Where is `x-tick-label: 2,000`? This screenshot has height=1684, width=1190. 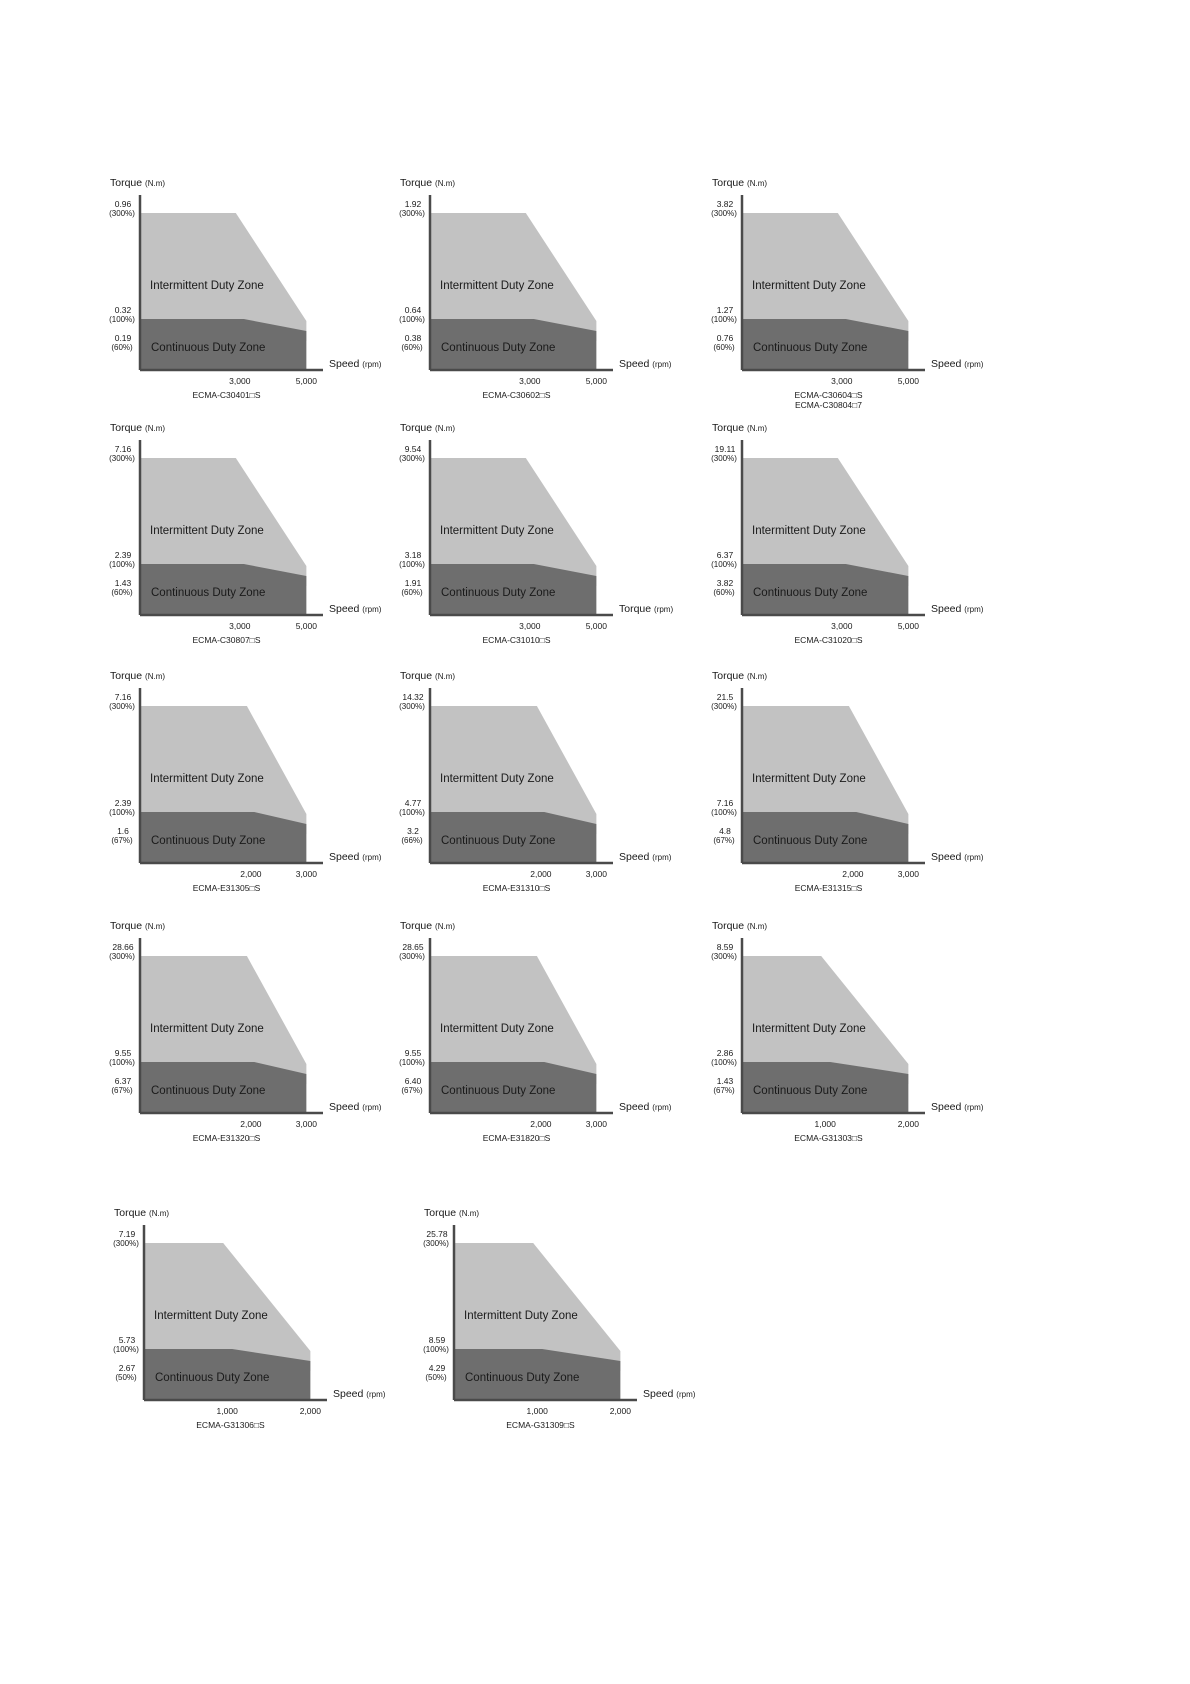
x-tick-label: 2,000 is located at coordinates (909, 1124).